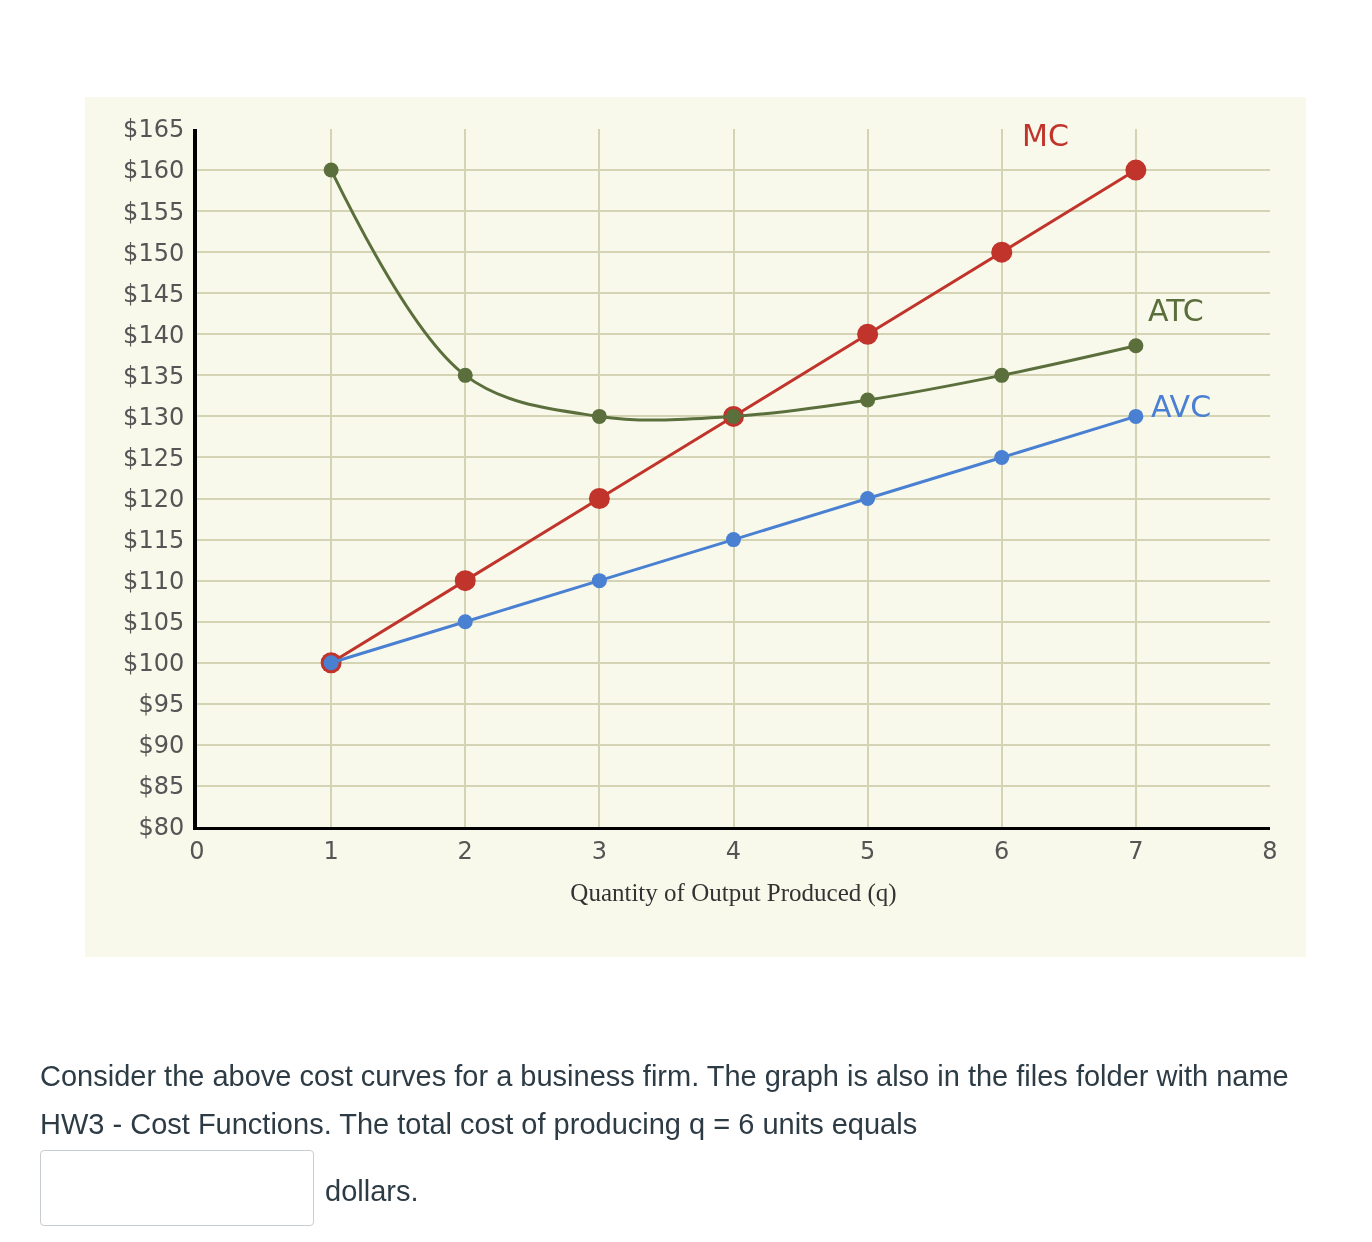 The height and width of the screenshot is (1242, 1372). Describe the element at coordinates (1181, 406) in the screenshot. I see `series-label: AVC` at that location.